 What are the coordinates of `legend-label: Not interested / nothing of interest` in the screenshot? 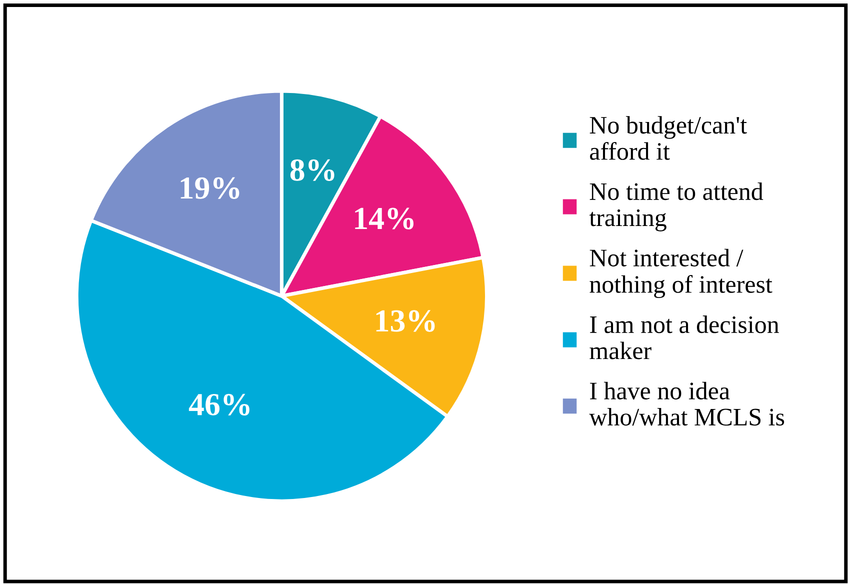 It's located at (681, 273).